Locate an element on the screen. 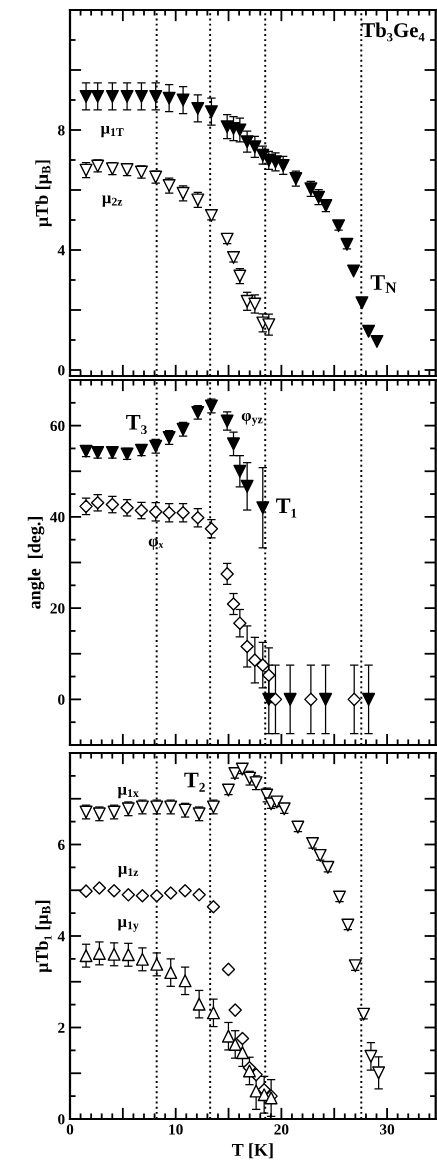 Image resolution: width=437 pixels, height=1174 pixels. series-label: μ$_{2z}$ is located at coordinates (112, 201).